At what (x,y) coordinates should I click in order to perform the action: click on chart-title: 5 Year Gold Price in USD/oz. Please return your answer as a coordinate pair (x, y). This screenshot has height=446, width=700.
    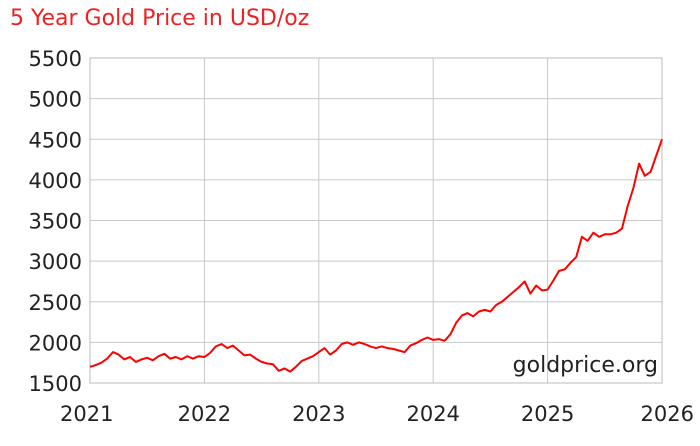
    Looking at the image, I should click on (160, 18).